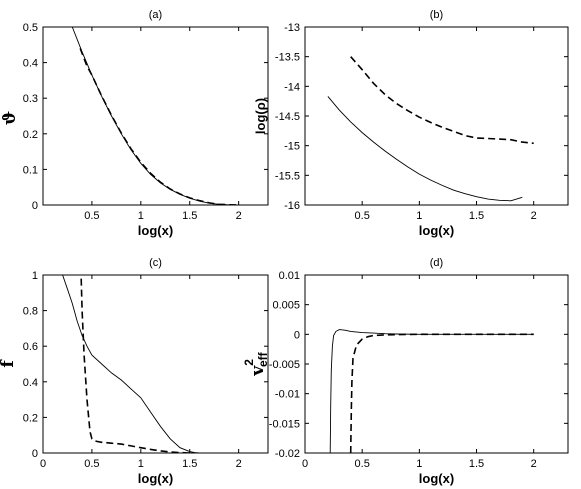 The width and height of the screenshot is (581, 489). Describe the element at coordinates (30, 347) in the screenshot. I see `y-tick-label: 0.6` at that location.